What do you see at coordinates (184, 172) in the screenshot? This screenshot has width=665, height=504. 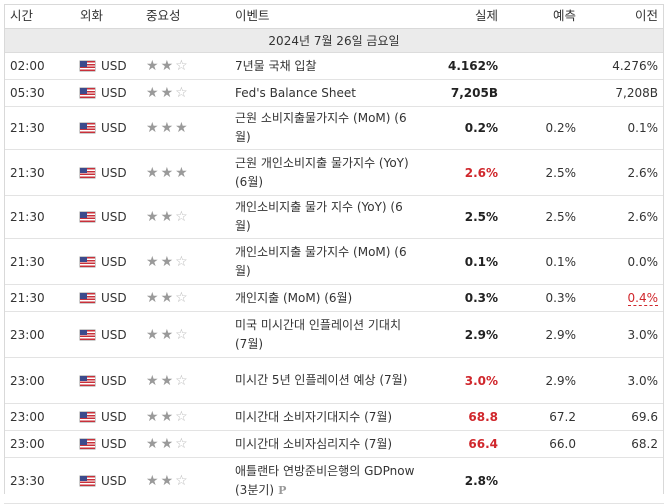 I see `event-importance: ★★★` at bounding box center [184, 172].